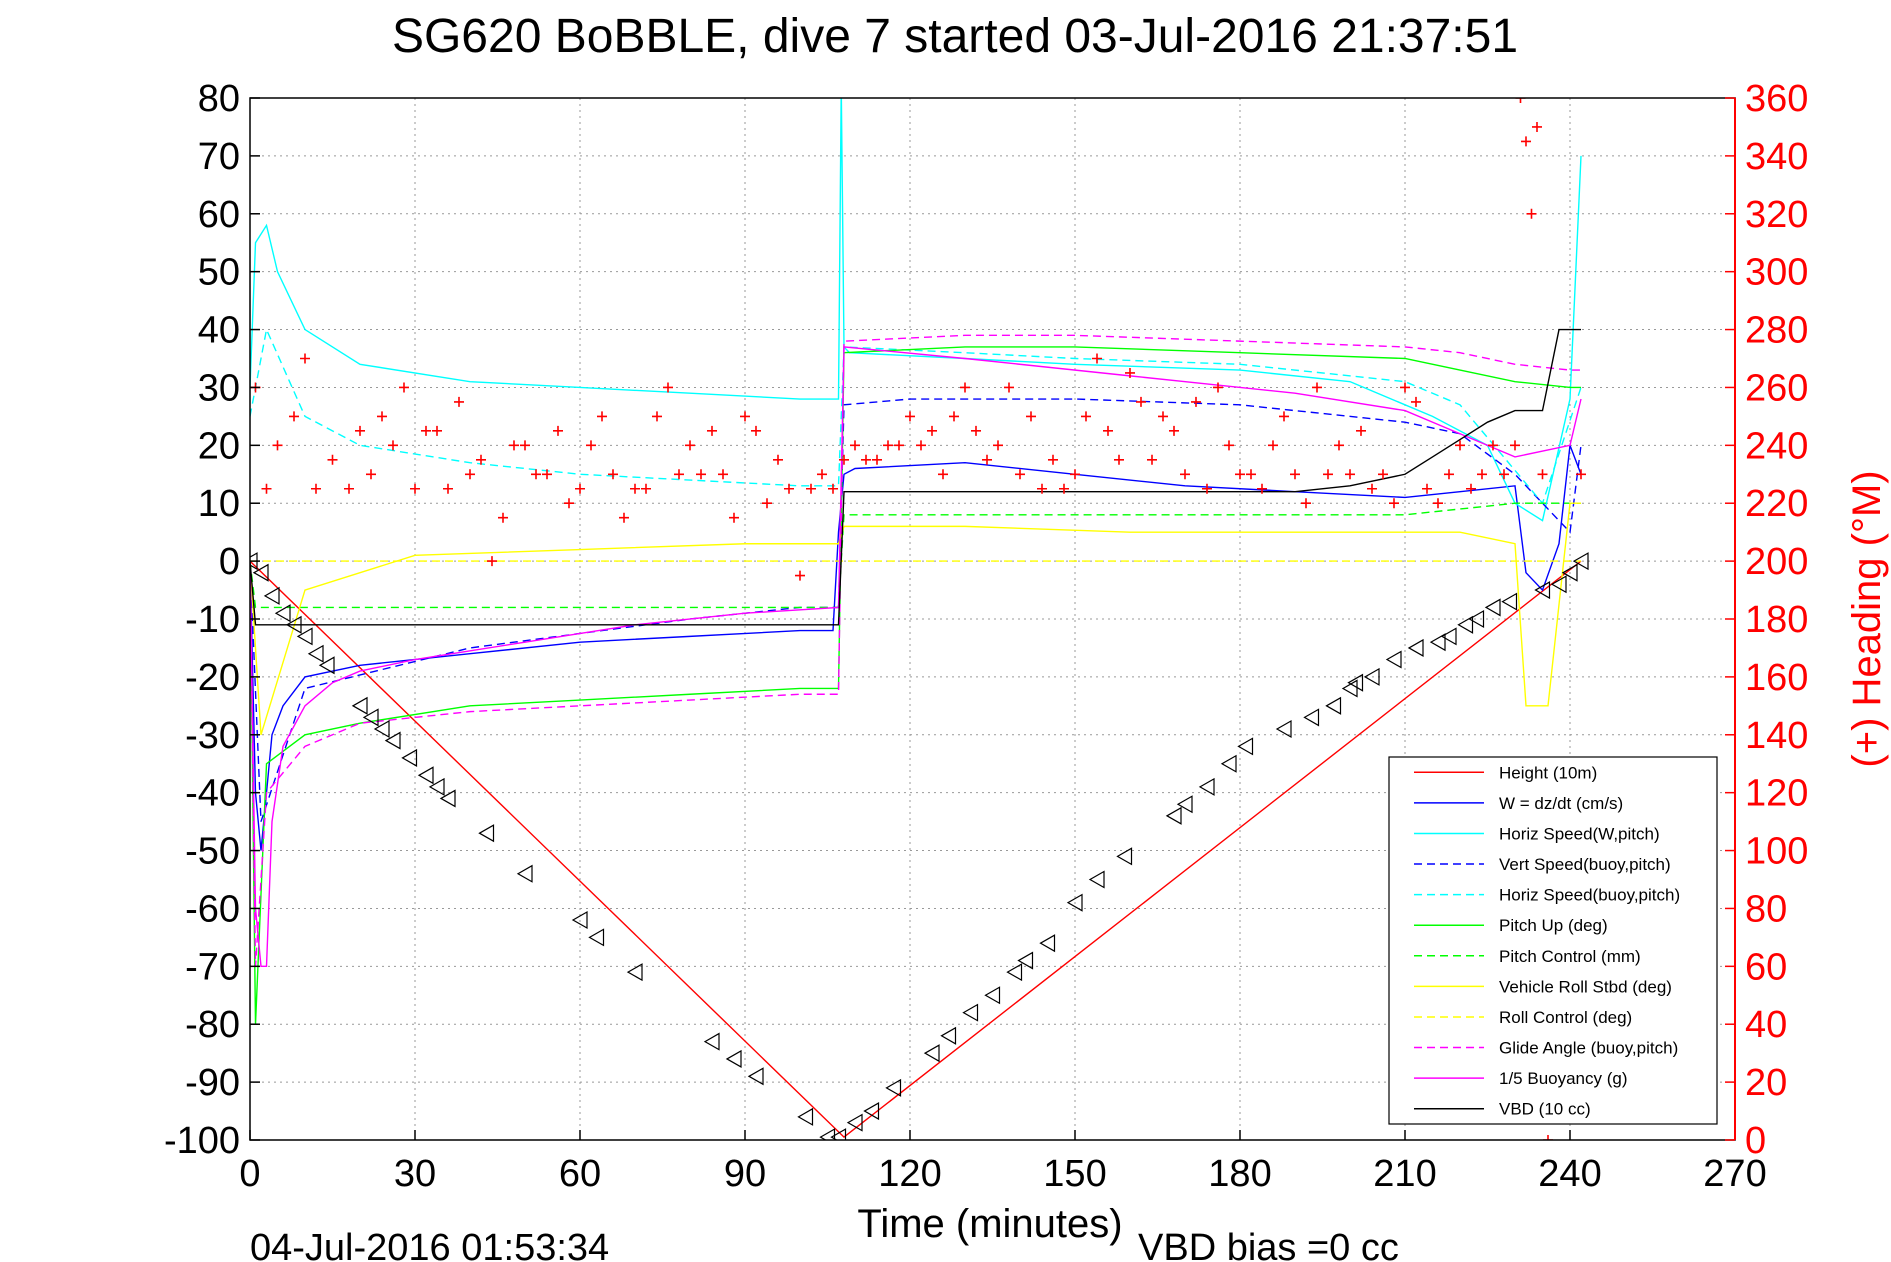 Image resolution: width=1891 pixels, height=1262 pixels. I want to click on y-tick-label: -90, so click(212, 1083).